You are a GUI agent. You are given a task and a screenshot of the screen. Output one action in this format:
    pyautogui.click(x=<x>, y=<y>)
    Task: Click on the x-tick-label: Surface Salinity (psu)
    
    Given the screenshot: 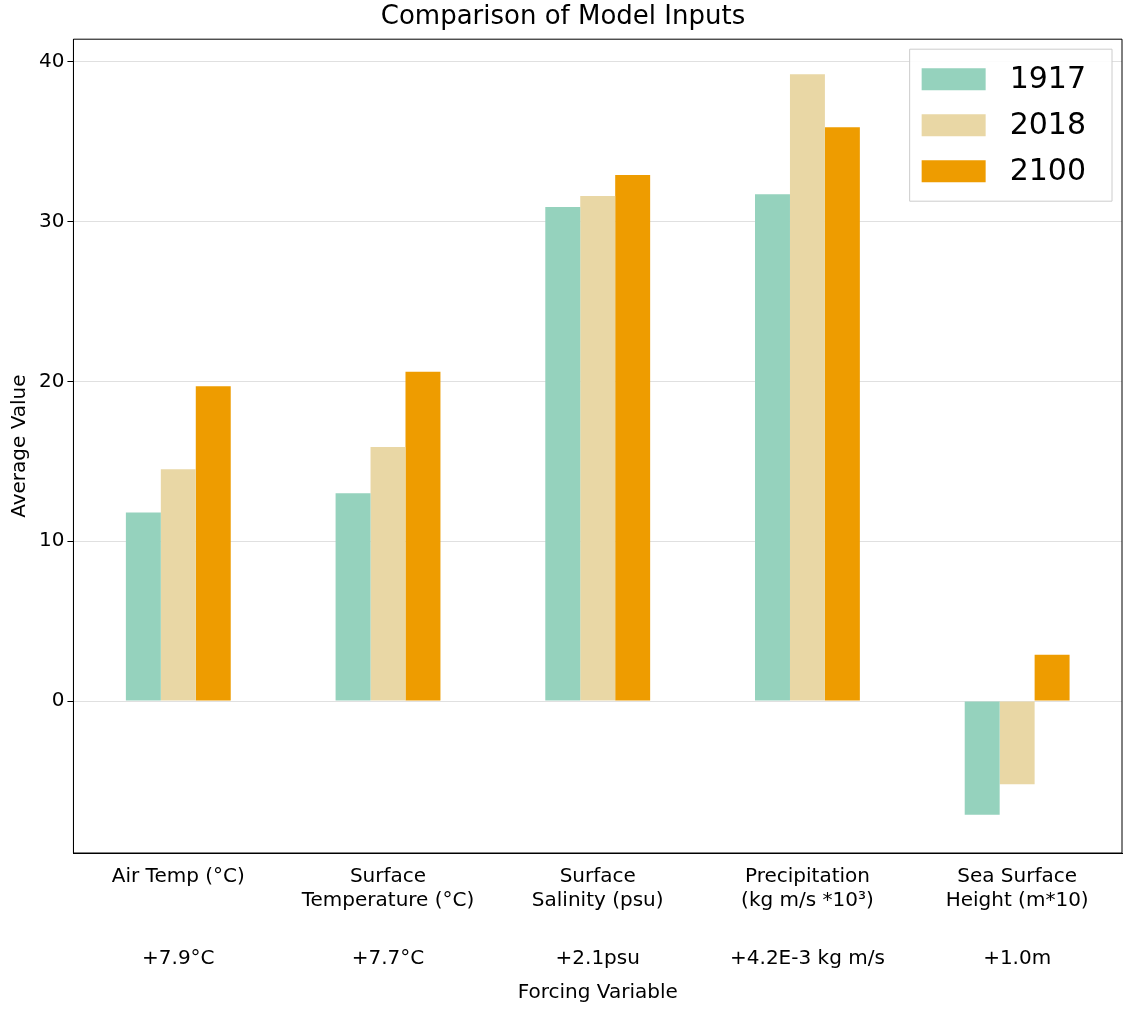 What is the action you would take?
    pyautogui.click(x=597, y=887)
    